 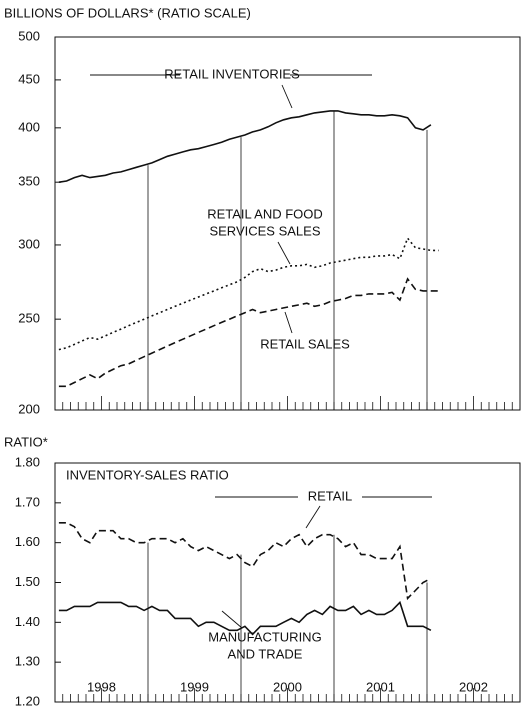 I want to click on y-tick-label: 1.60, so click(x=27, y=541).